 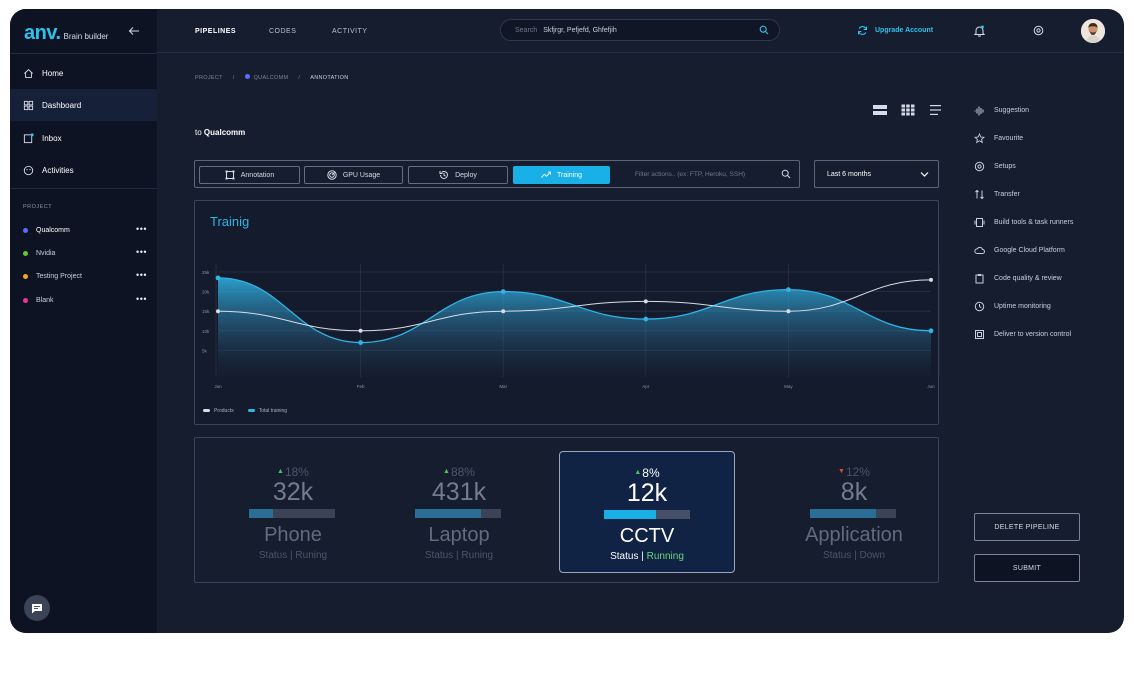 What do you see at coordinates (45, 300) in the screenshot?
I see `project-label: Blank` at bounding box center [45, 300].